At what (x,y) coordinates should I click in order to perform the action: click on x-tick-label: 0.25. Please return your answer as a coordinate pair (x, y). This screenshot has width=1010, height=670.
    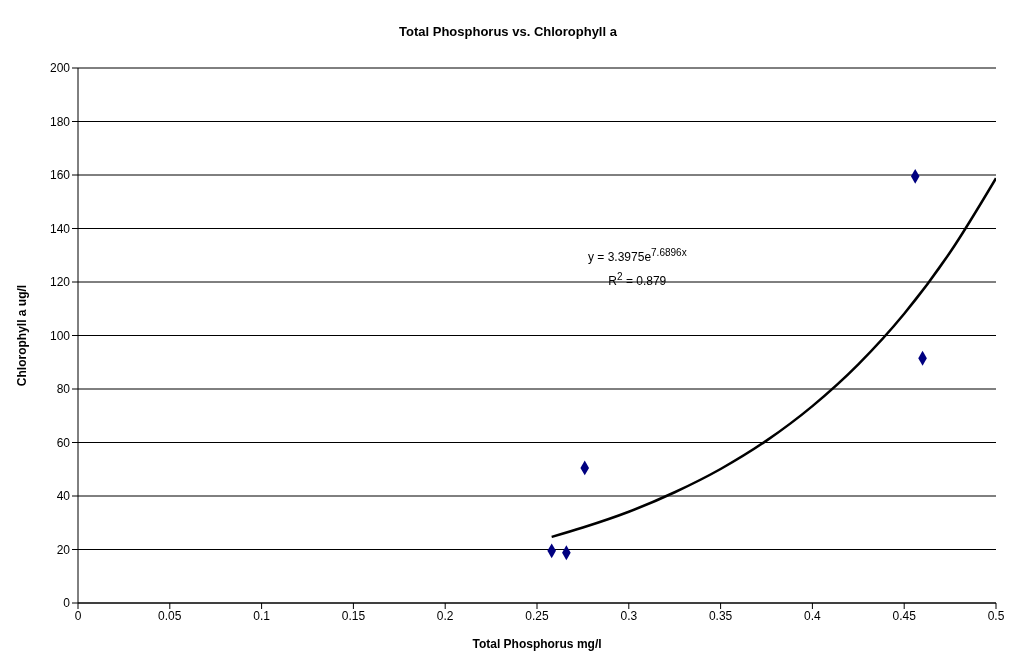
    Looking at the image, I should click on (537, 615).